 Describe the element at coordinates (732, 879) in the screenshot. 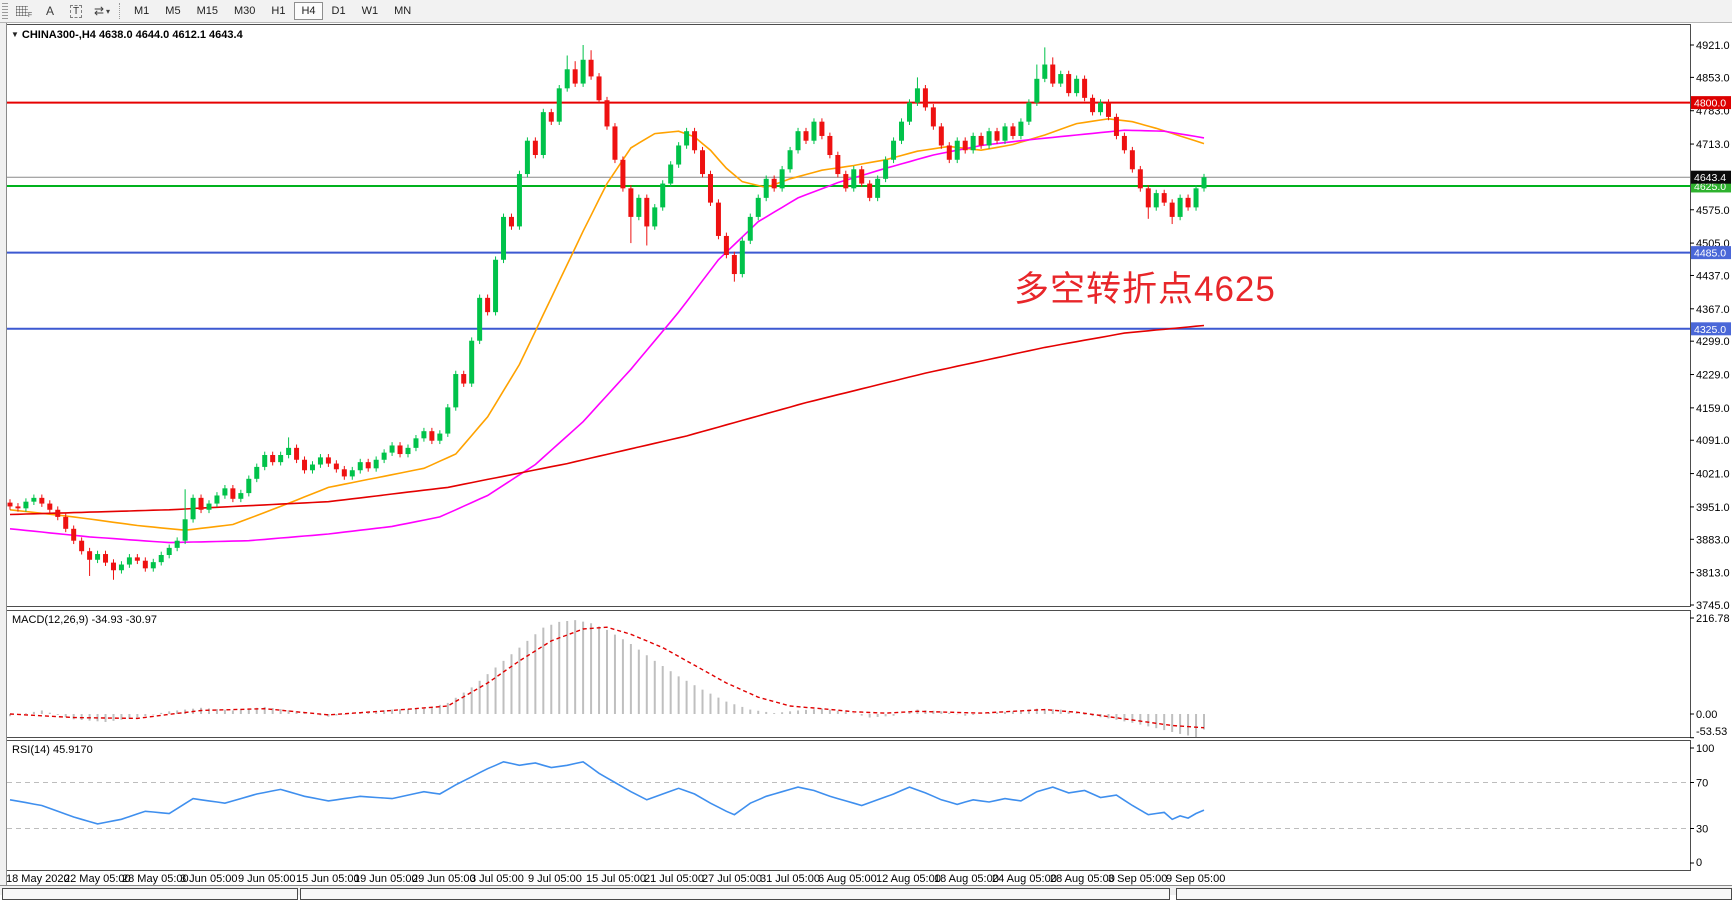

I see `x-axis-label: 27 Jul 05:00` at that location.